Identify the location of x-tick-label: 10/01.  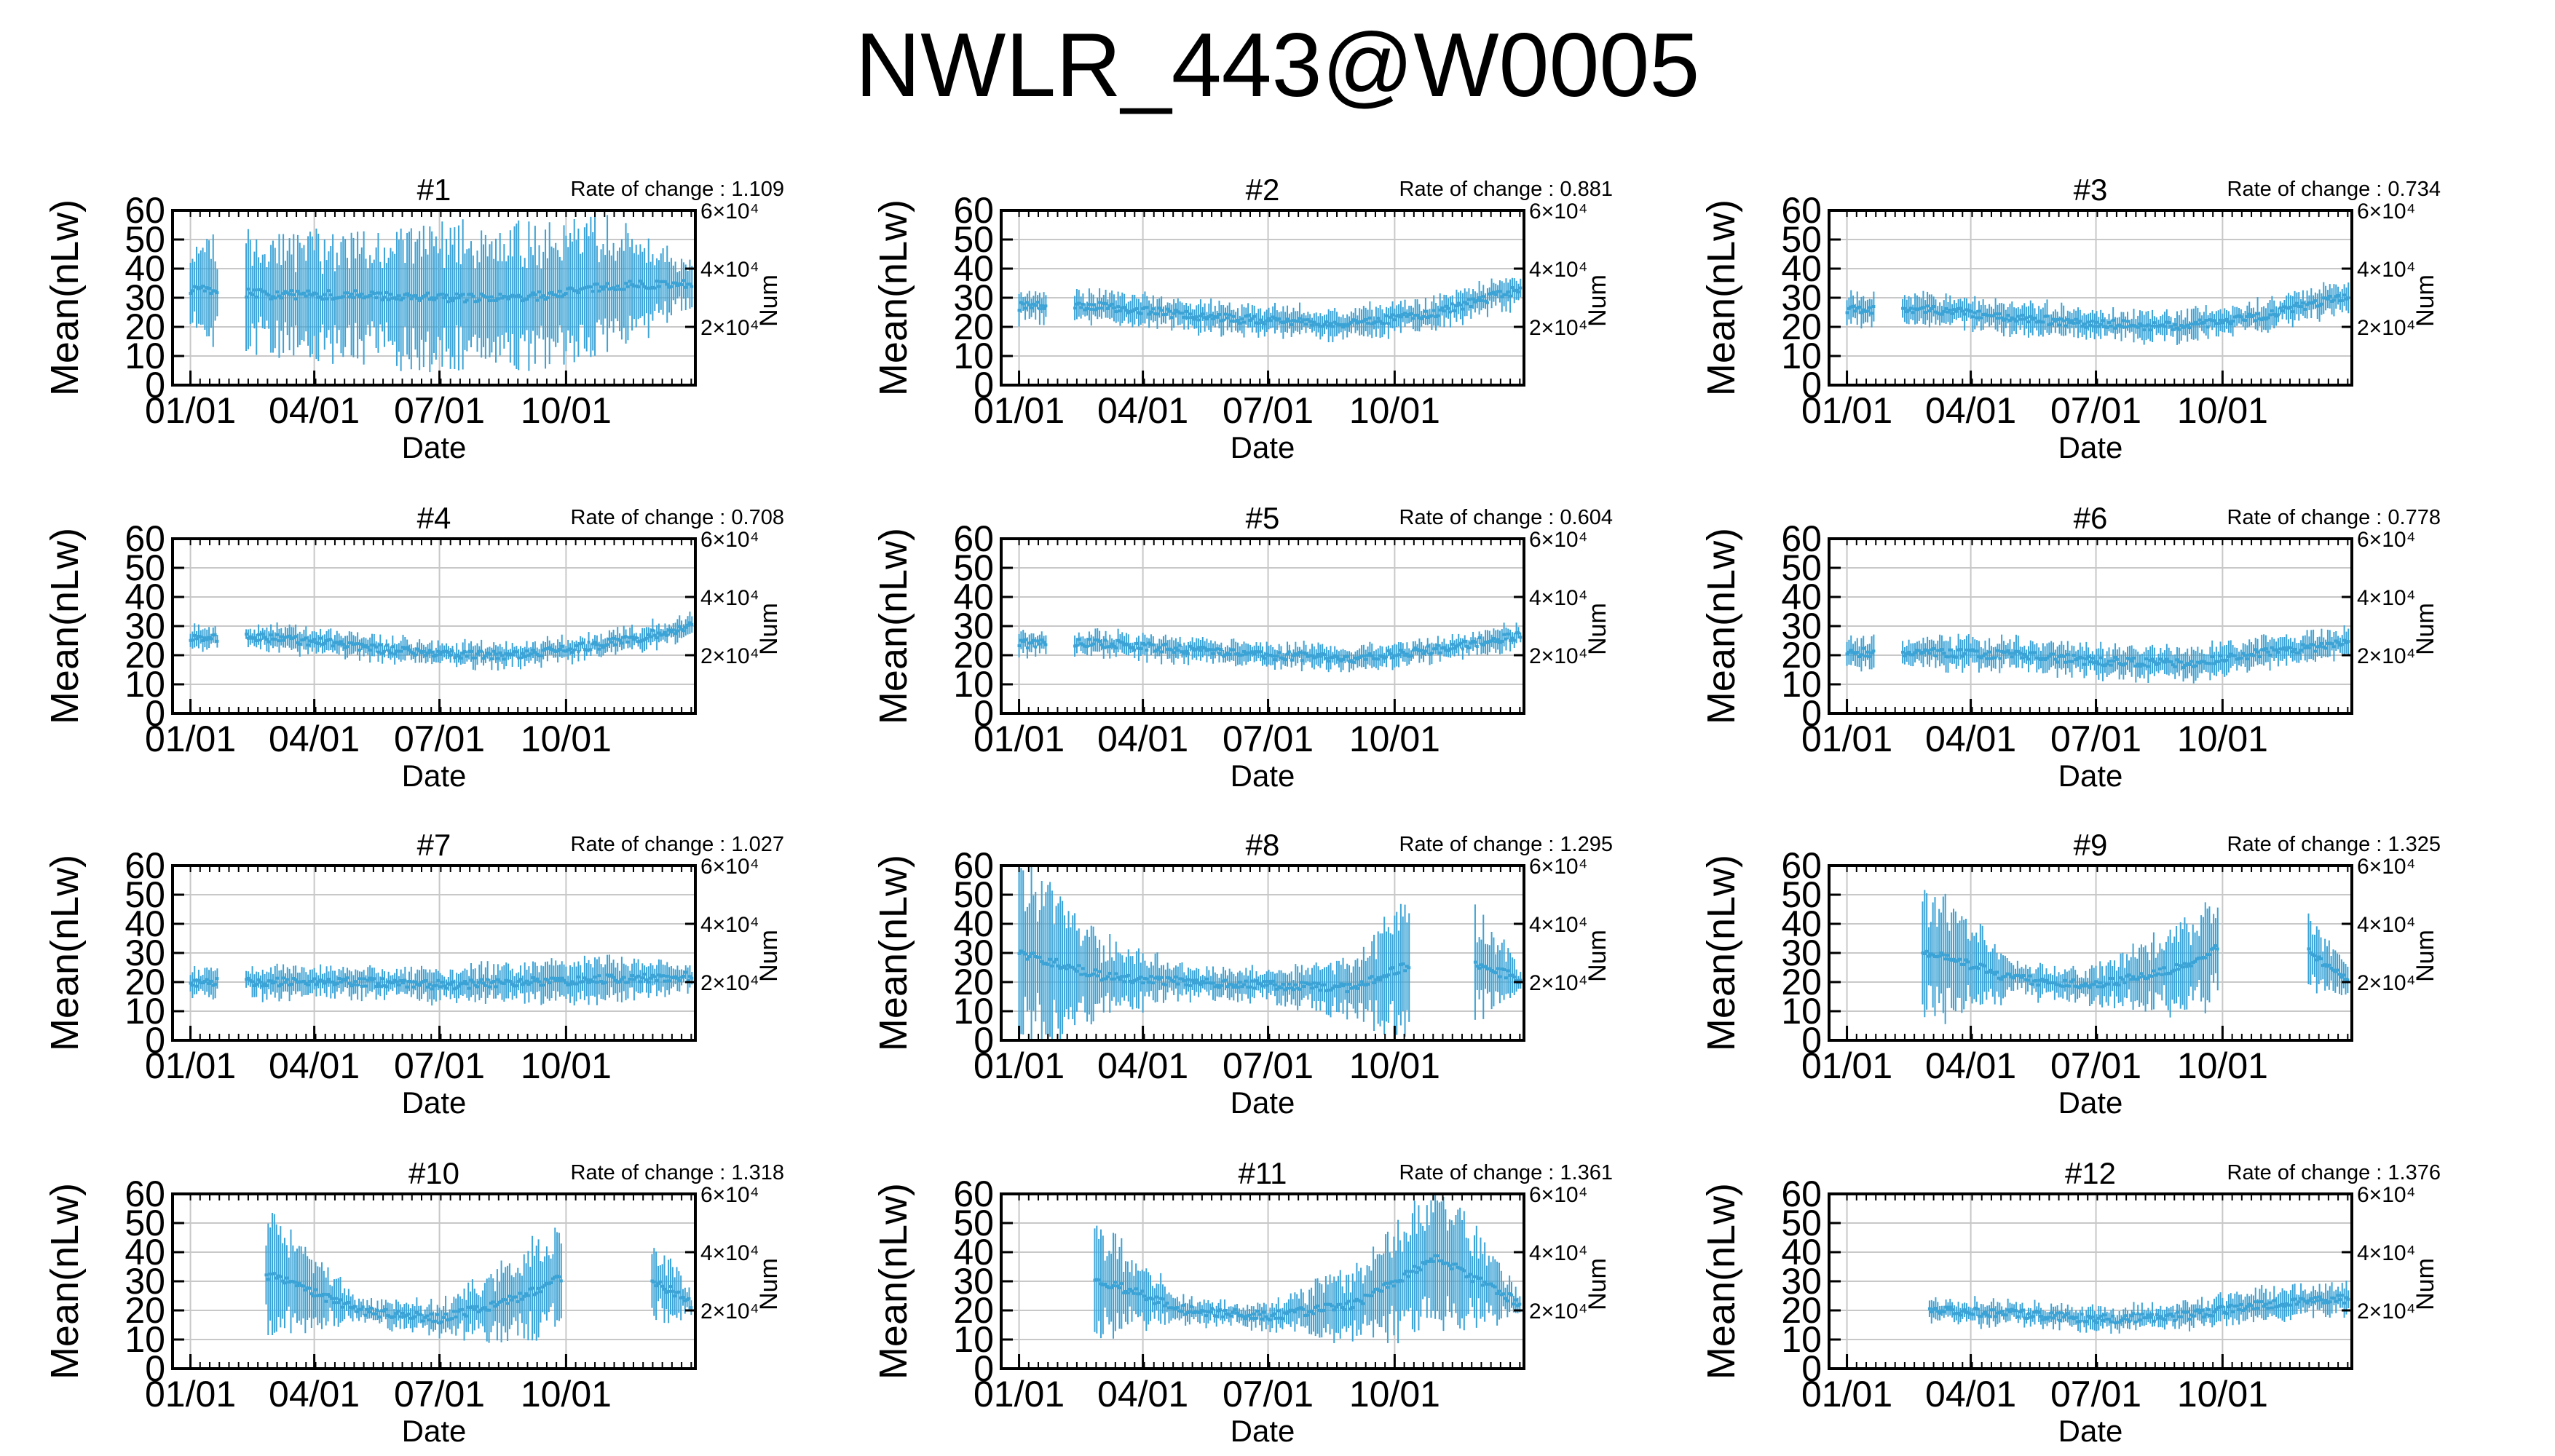
(1394, 739).